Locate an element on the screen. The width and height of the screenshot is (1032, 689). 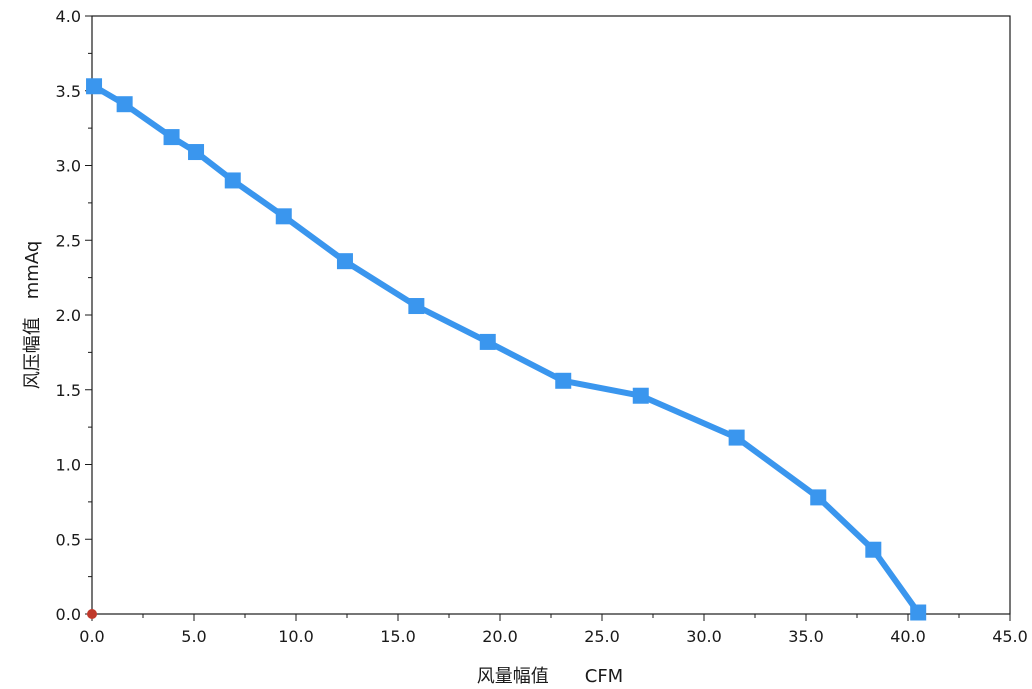
x-tick-label: 25.0 is located at coordinates (602, 636).